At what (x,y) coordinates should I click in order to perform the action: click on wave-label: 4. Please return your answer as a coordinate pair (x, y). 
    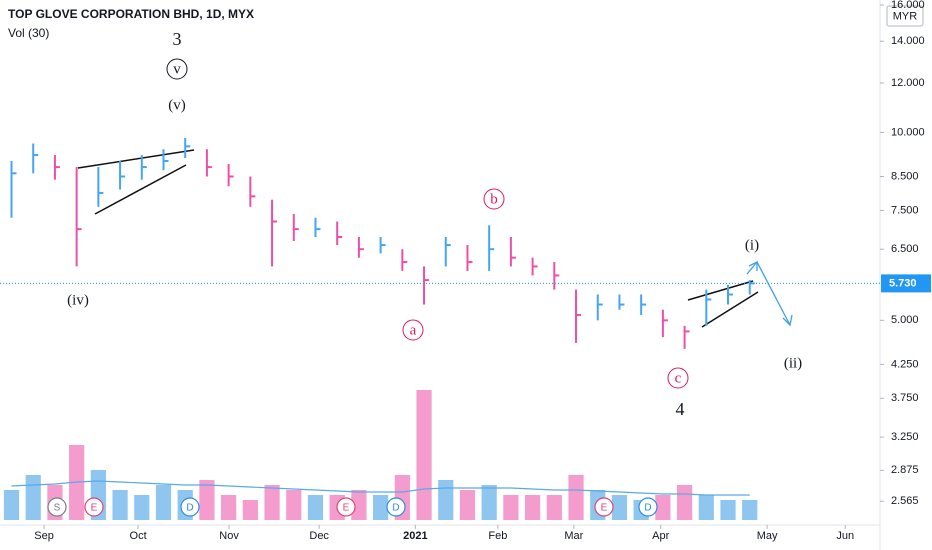
    Looking at the image, I should click on (680, 409).